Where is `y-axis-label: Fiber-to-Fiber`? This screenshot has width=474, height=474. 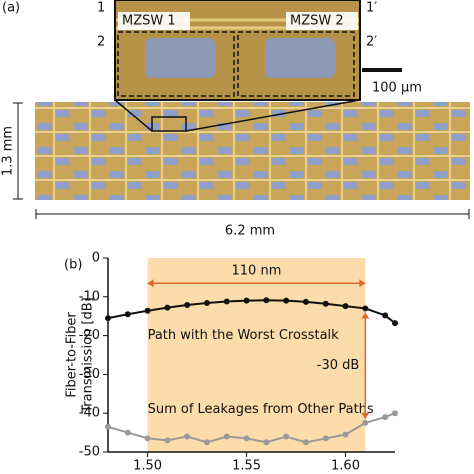
y-axis-label: Fiber-to-Fiber is located at coordinates (72, 355).